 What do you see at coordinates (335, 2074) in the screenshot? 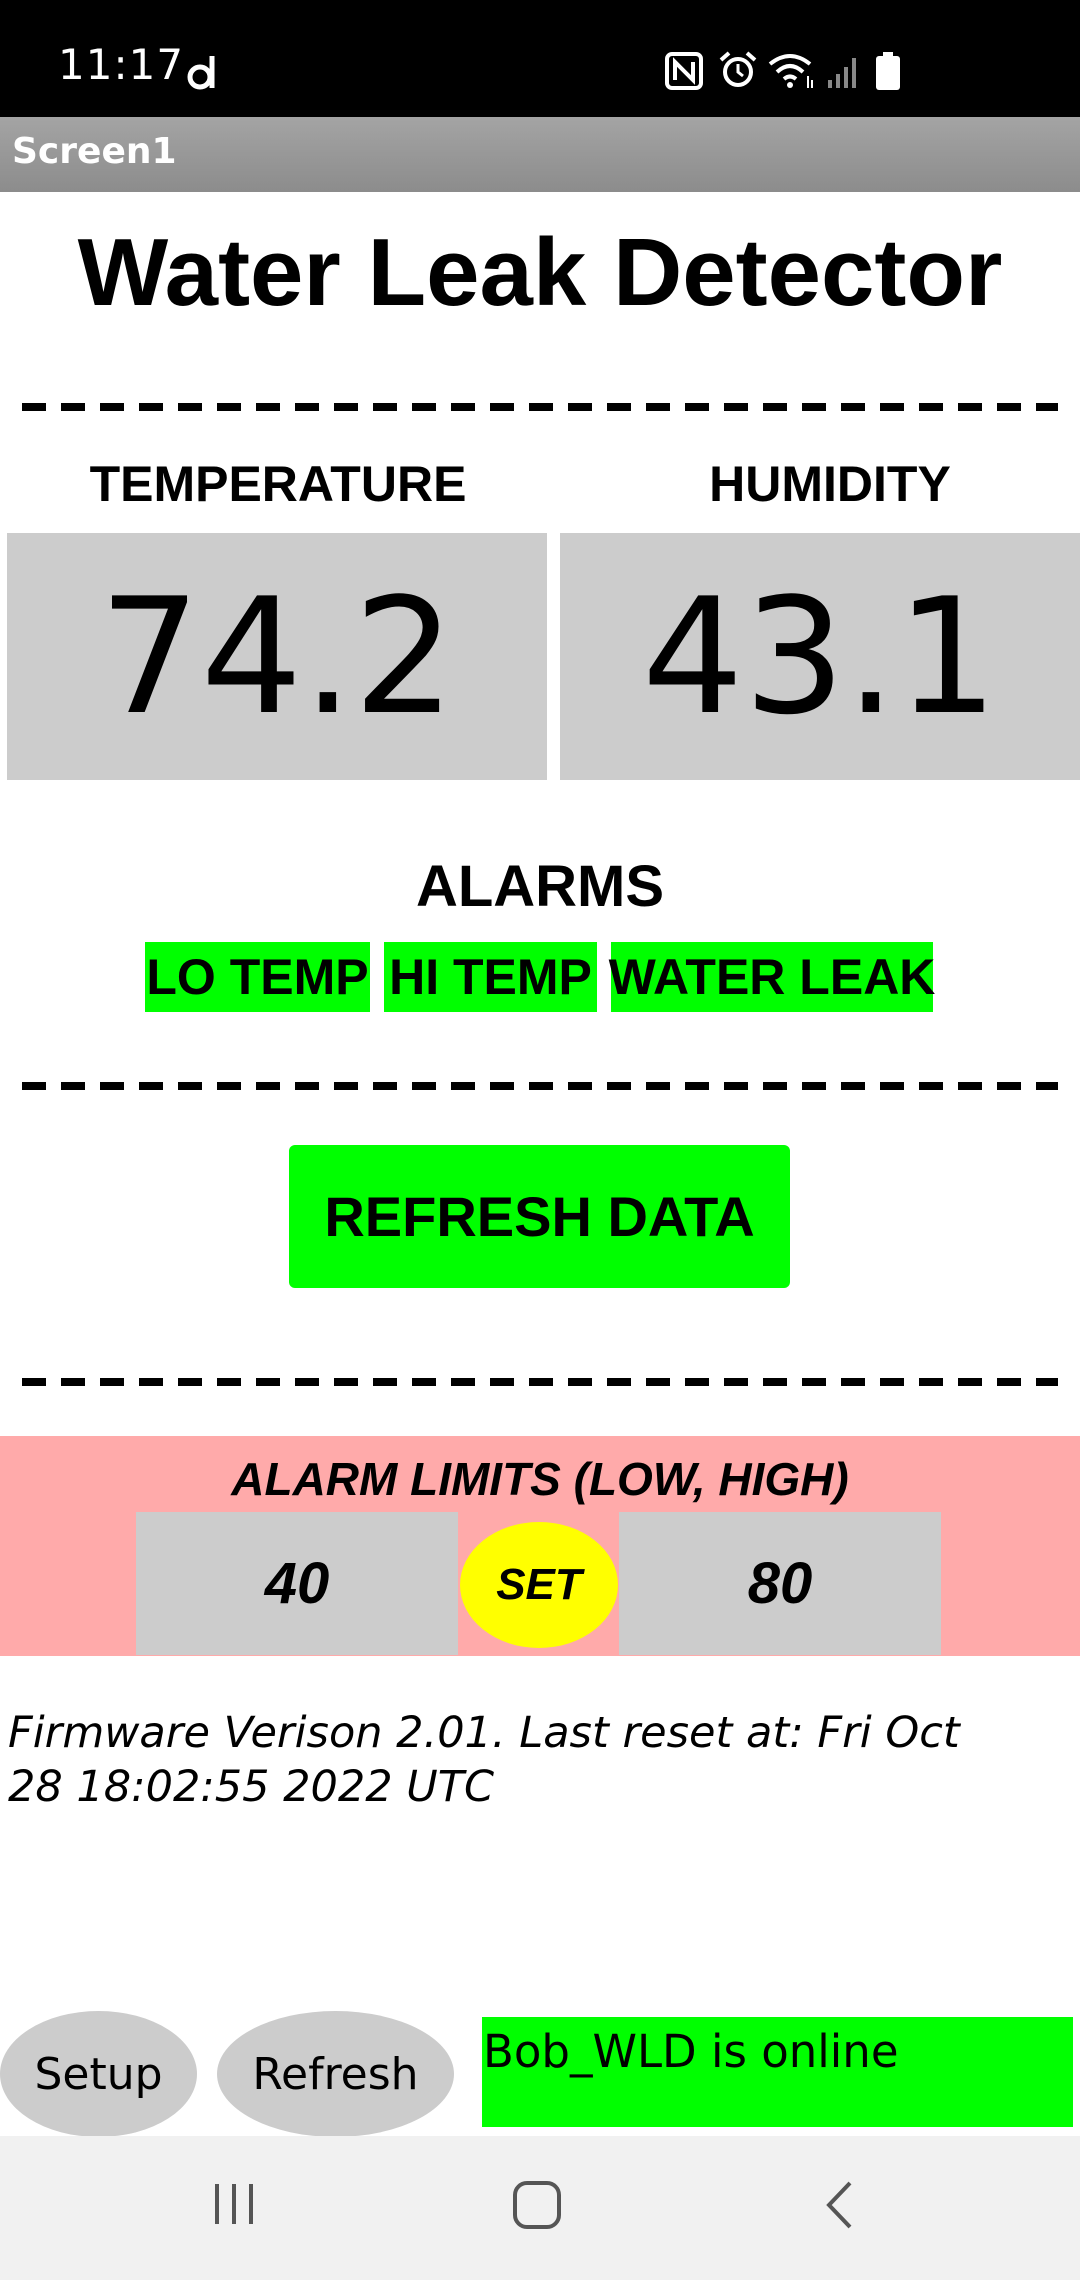
I see `refresh-button: Refresh` at bounding box center [335, 2074].